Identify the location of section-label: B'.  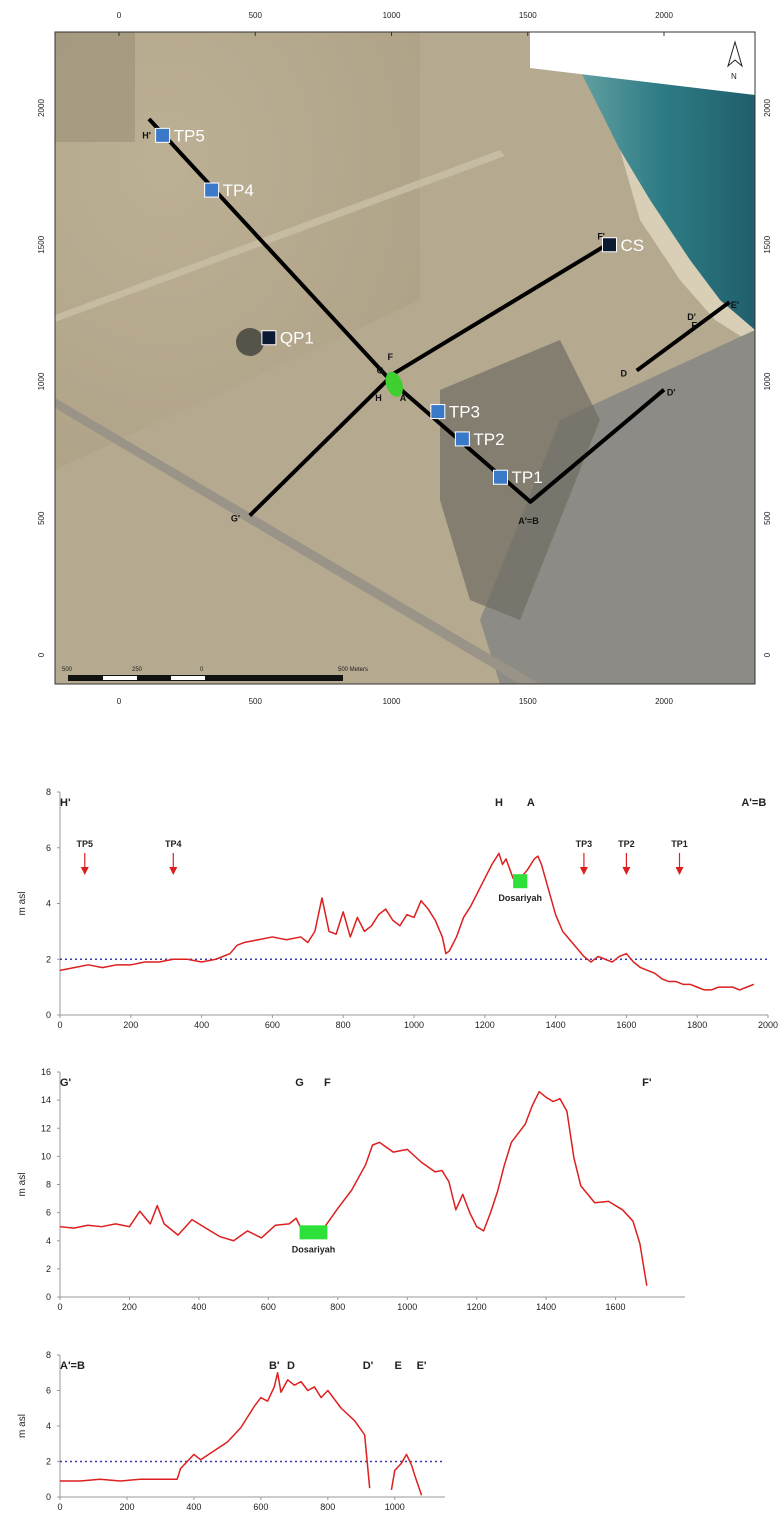
(274, 1366).